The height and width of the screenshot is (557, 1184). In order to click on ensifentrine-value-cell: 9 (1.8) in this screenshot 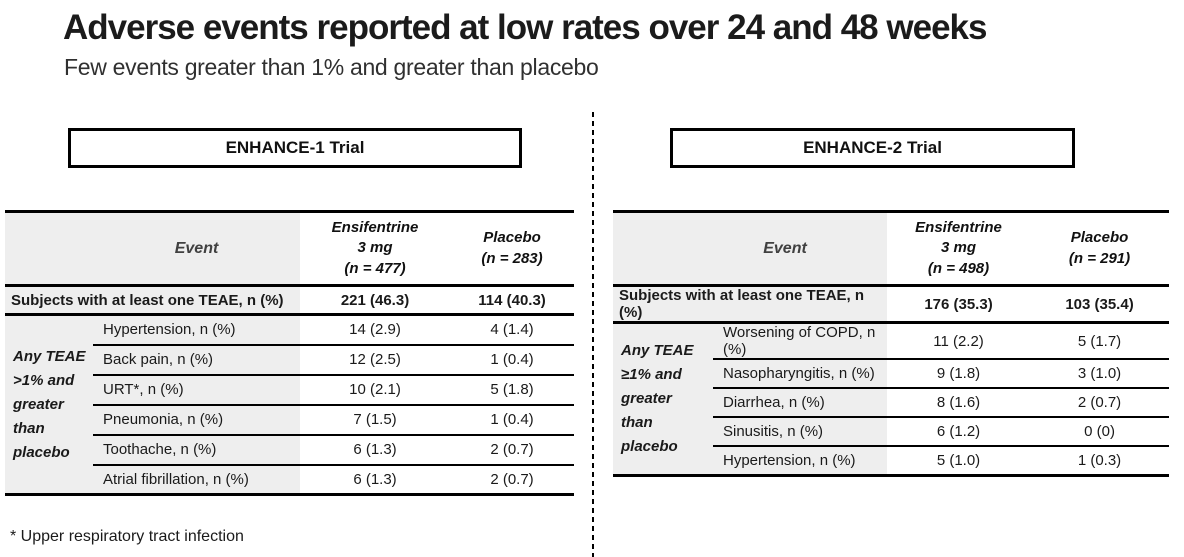, I will do `click(959, 373)`.